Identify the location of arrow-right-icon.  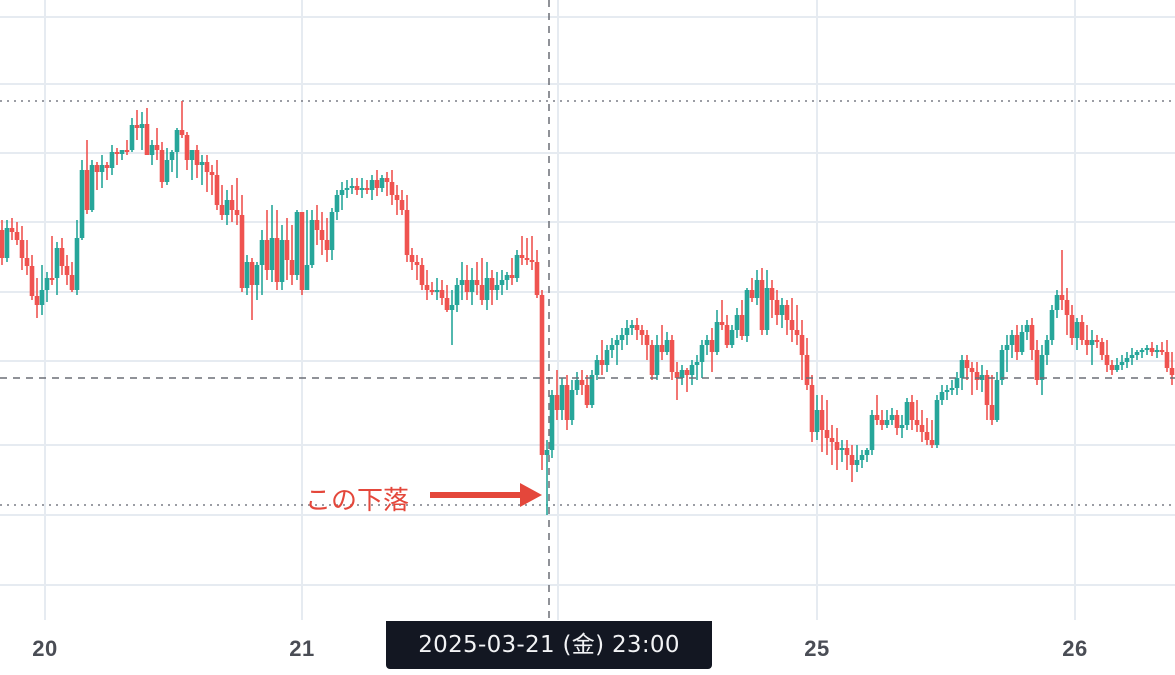
(531, 495).